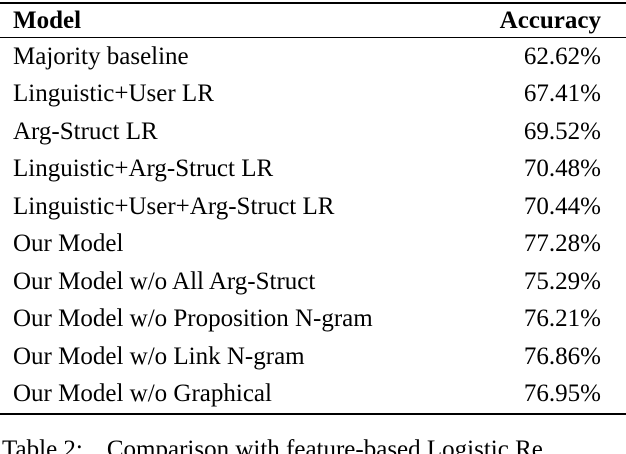  I want to click on table-row: Our Model w/o Proposition N-gram 76.21%, so click(313, 320).